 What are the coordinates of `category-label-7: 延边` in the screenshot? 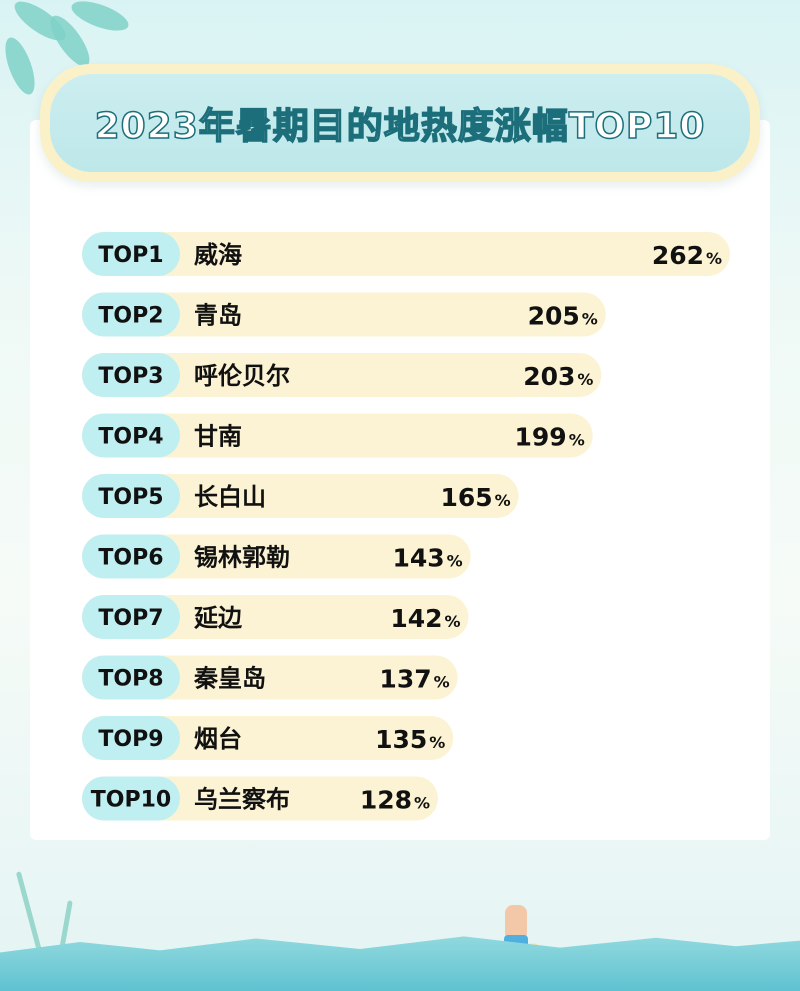 It's located at (218, 618).